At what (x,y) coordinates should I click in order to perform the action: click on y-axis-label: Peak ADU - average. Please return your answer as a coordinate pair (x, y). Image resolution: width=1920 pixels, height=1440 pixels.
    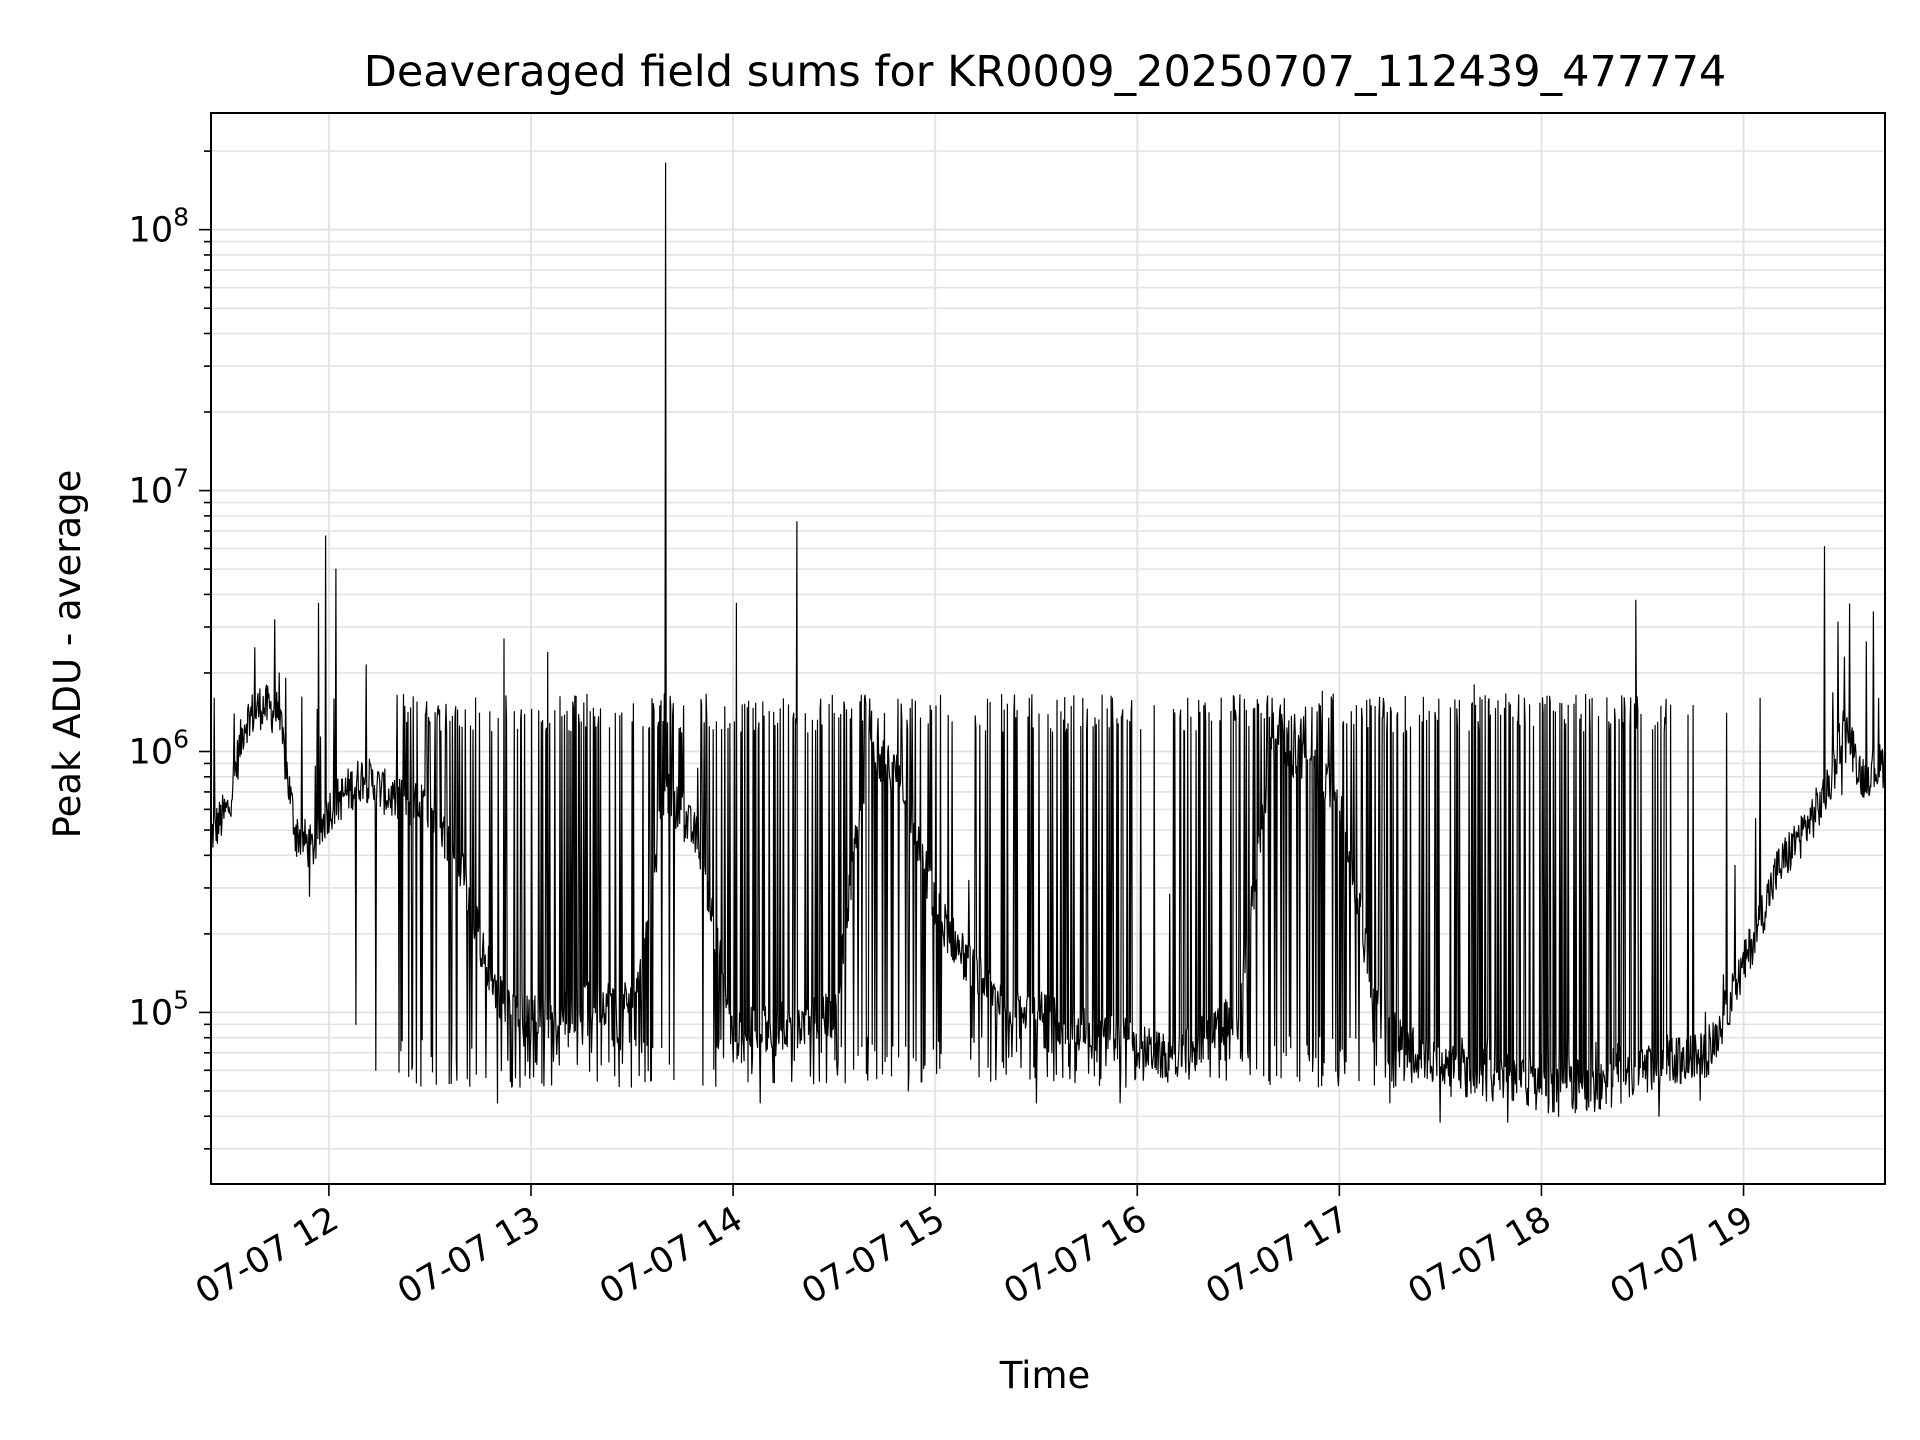
    Looking at the image, I should click on (67, 654).